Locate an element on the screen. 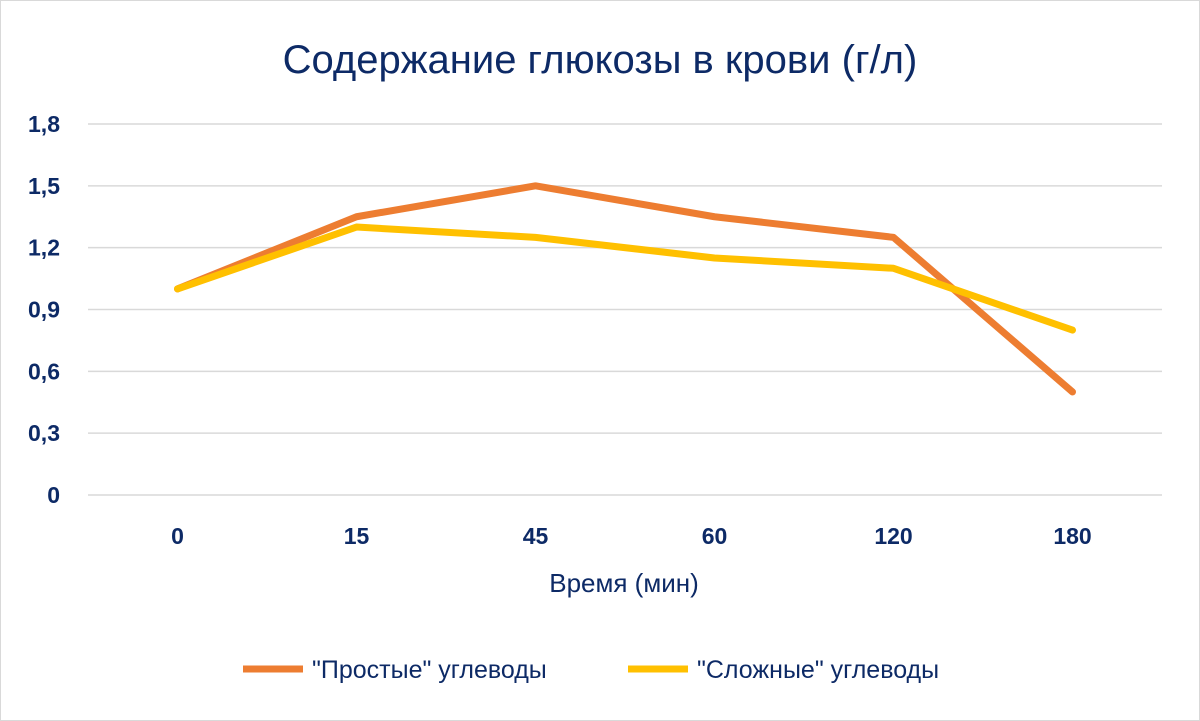  x-tick-label: 180 is located at coordinates (1072, 536).